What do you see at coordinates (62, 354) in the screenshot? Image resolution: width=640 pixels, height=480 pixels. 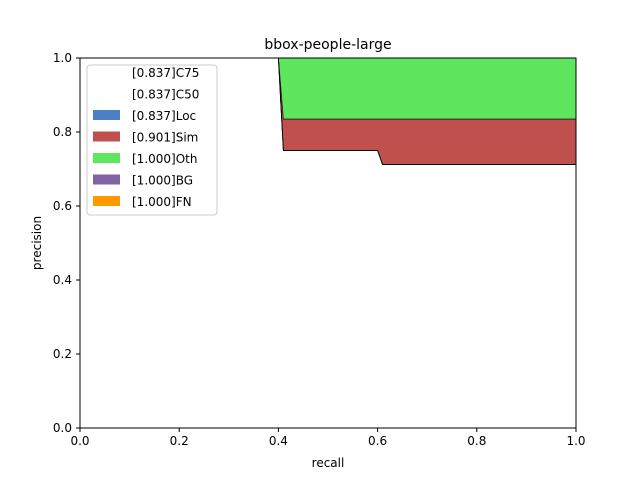 I see `y-tick-label-1: 0.2` at bounding box center [62, 354].